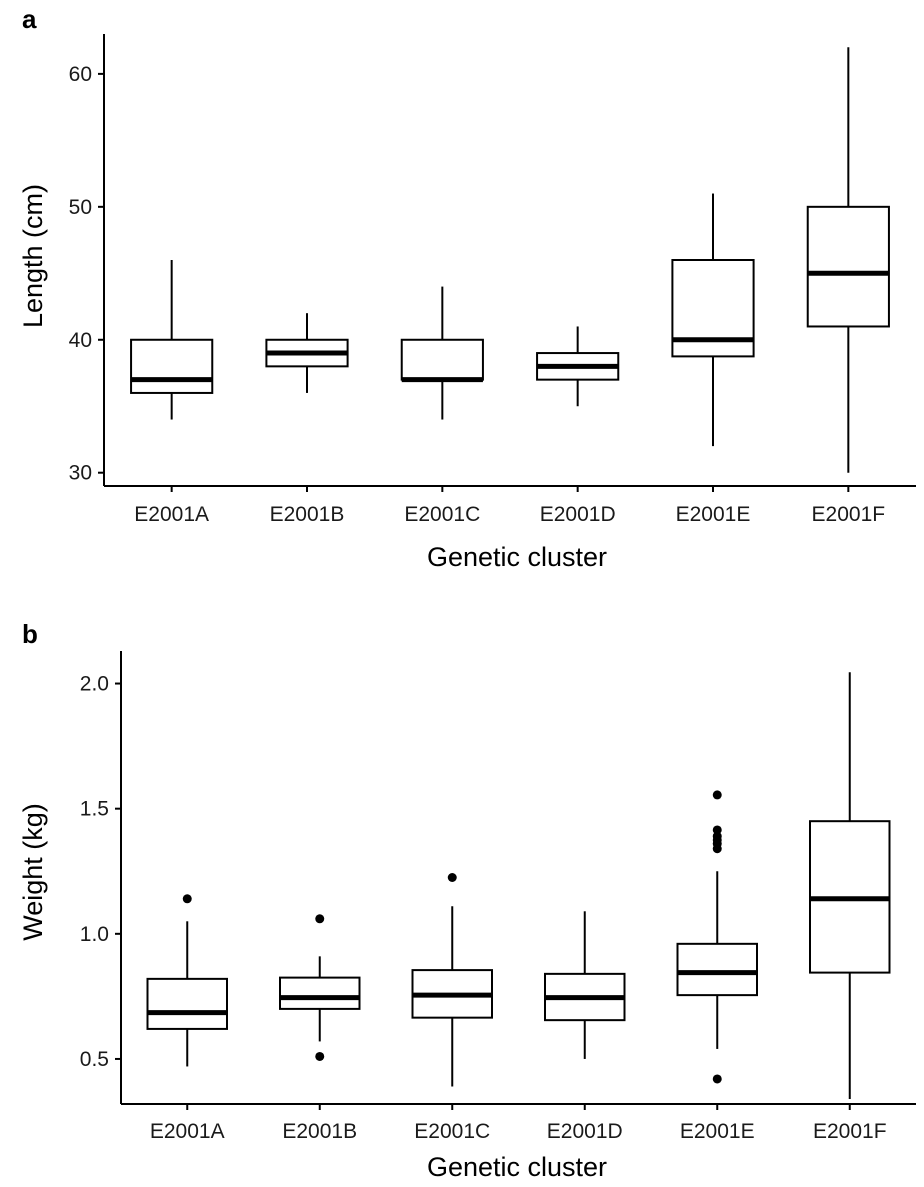  Describe the element at coordinates (94, 934) in the screenshot. I see `y-tick-label: 1.0` at that location.